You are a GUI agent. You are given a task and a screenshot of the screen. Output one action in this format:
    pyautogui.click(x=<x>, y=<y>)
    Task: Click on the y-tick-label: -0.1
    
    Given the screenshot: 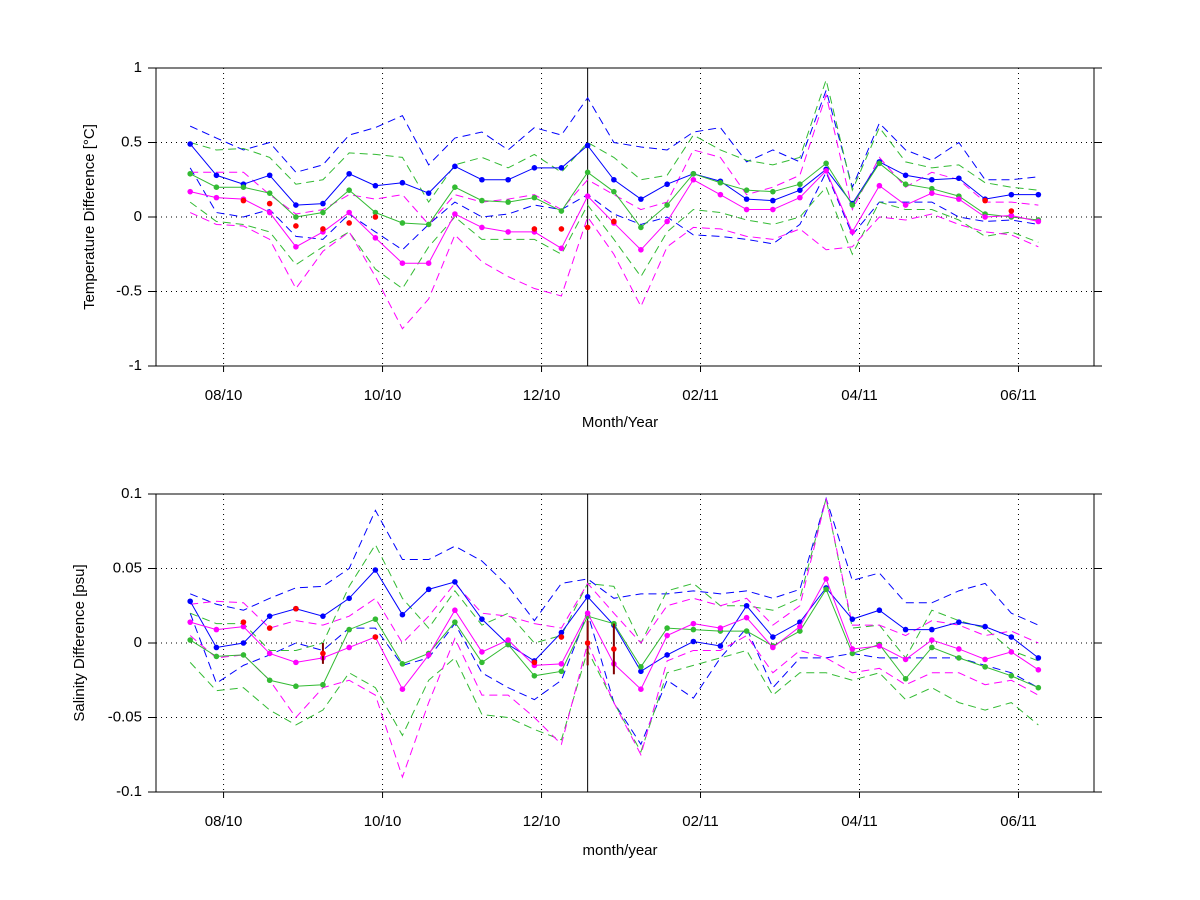 What is the action you would take?
    pyautogui.click(x=129, y=791)
    